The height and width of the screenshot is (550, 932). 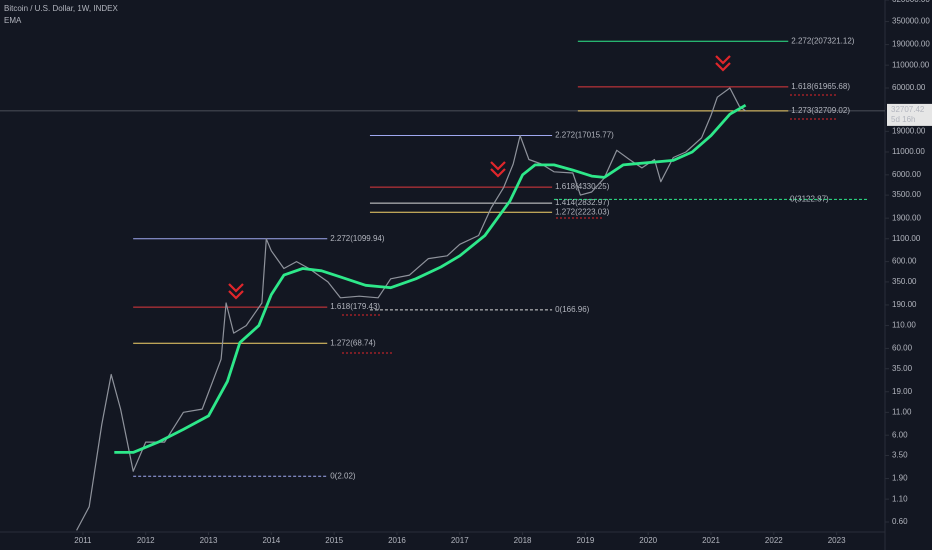 What do you see at coordinates (906, 238) in the screenshot?
I see `y-tick-label: 1100.00` at bounding box center [906, 238].